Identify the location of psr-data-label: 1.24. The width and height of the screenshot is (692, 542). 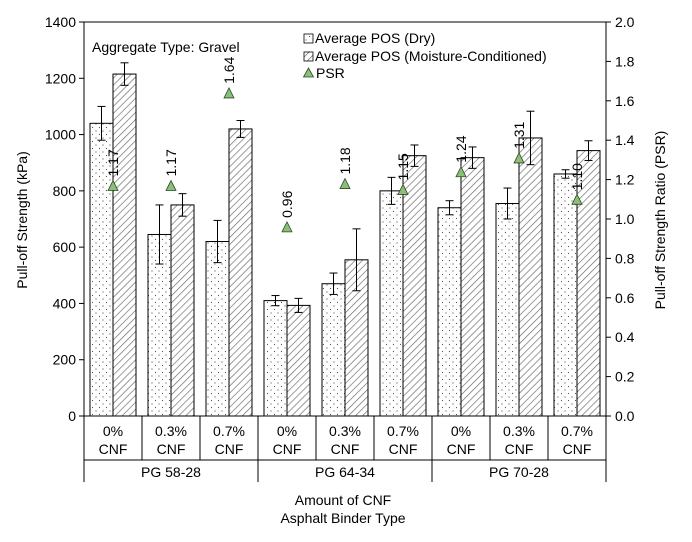
(461, 148).